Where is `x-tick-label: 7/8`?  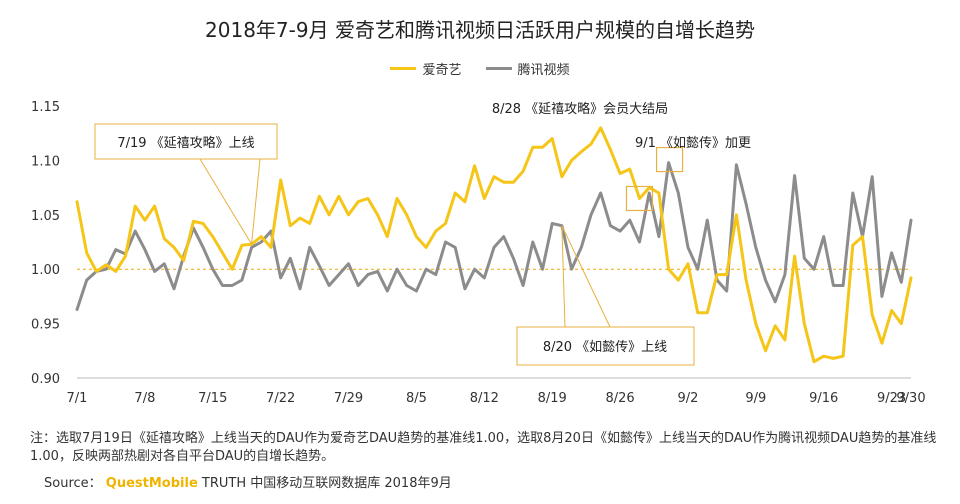
x-tick-label: 7/8 is located at coordinates (144, 398).